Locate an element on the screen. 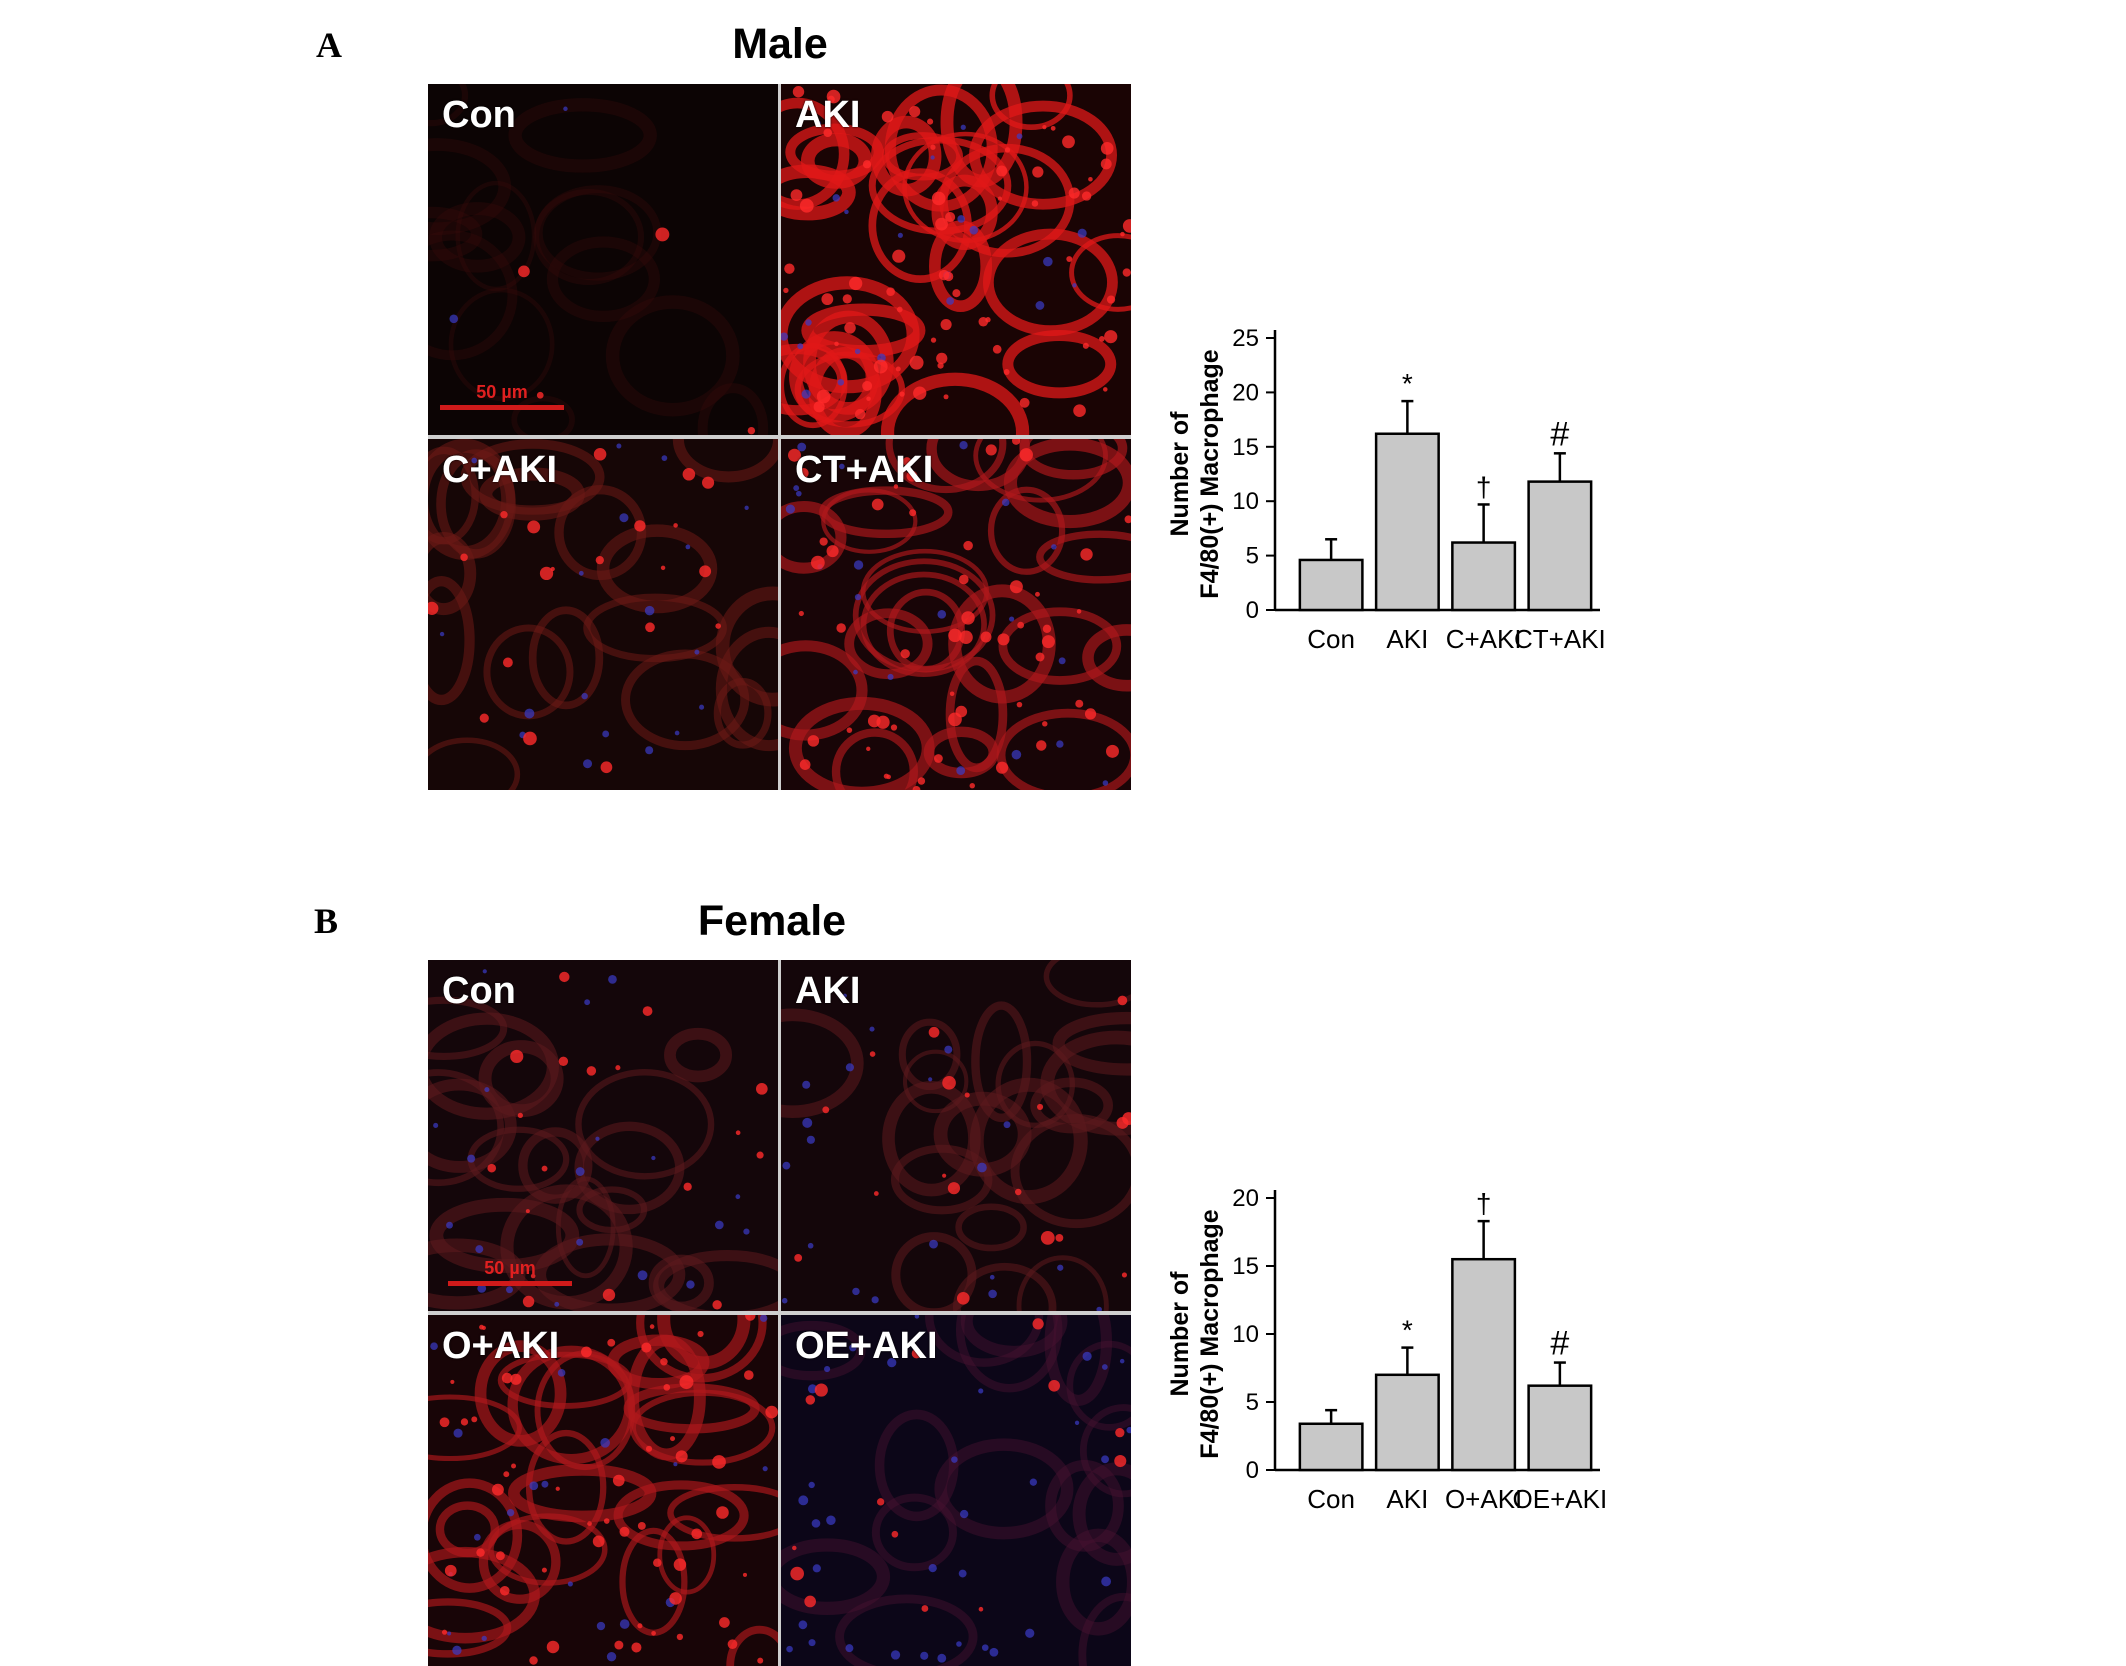 The height and width of the screenshot is (1666, 2126). tile-label: C+AKI is located at coordinates (500, 470).